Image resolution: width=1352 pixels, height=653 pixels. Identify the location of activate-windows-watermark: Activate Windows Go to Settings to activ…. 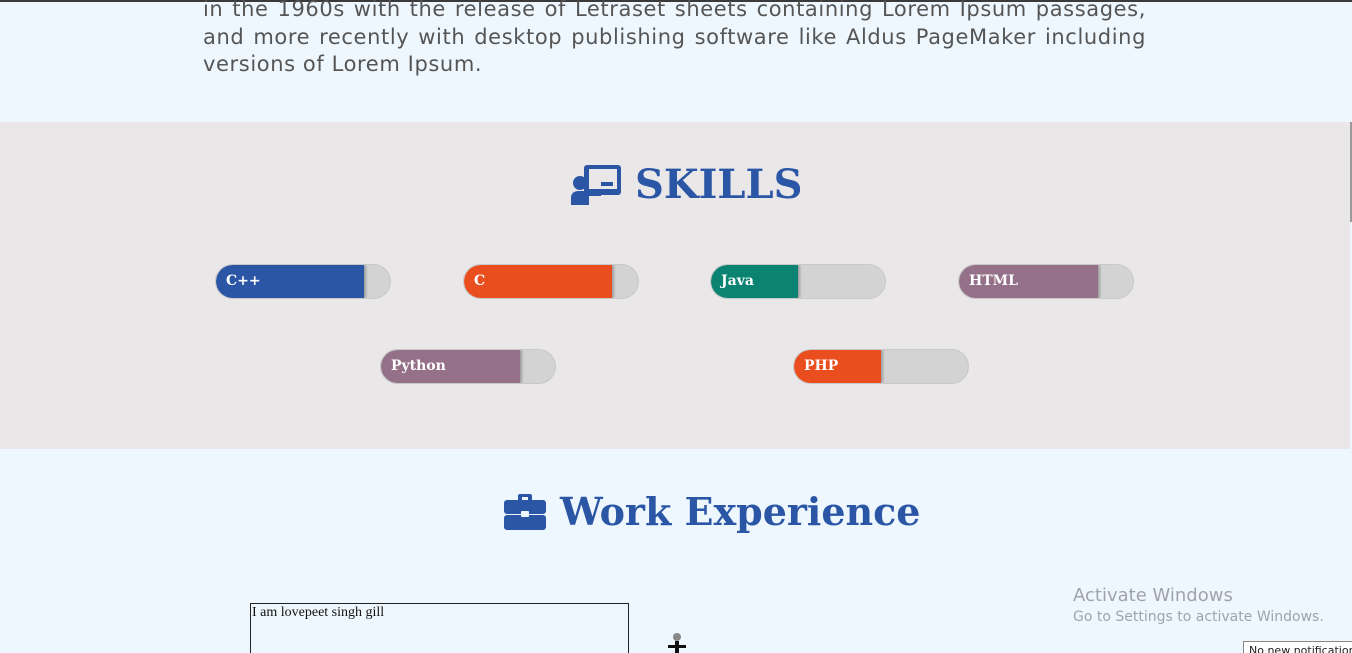
(1198, 606).